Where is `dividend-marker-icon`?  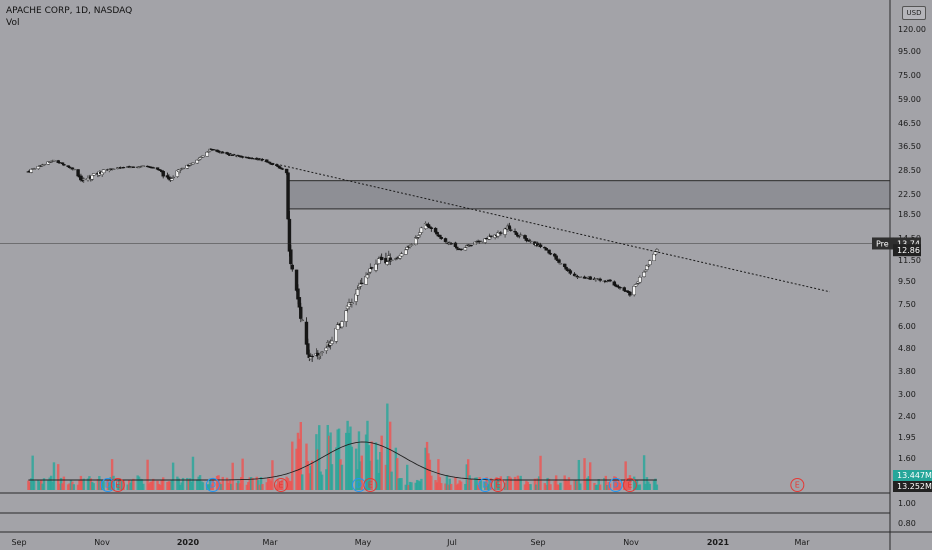
dividend-marker-icon is located at coordinates (107, 485).